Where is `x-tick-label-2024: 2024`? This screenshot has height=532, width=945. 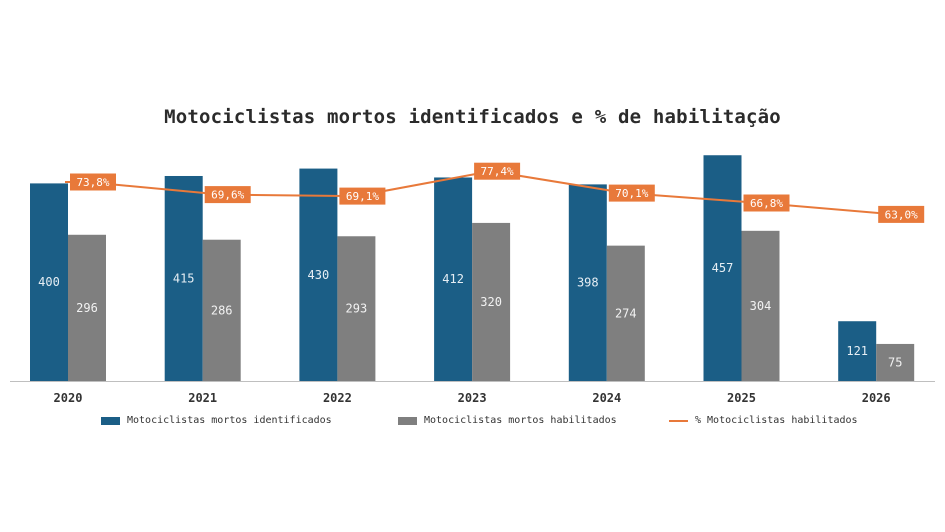
x-tick-label-2024: 2024 is located at coordinates (606, 398).